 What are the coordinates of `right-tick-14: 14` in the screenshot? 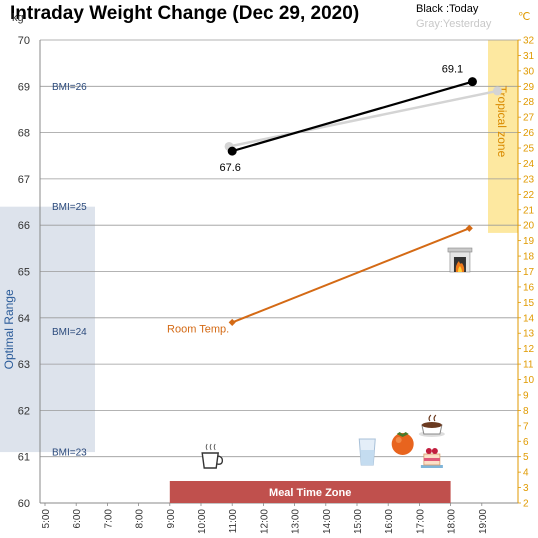 It's located at (529, 318).